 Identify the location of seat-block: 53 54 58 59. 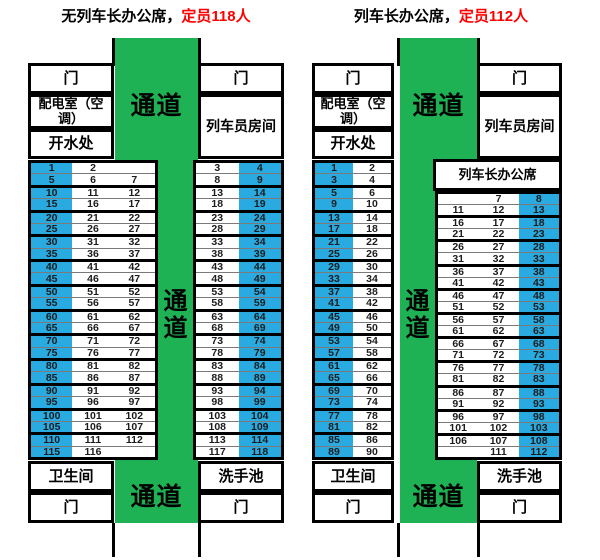
(238, 299).